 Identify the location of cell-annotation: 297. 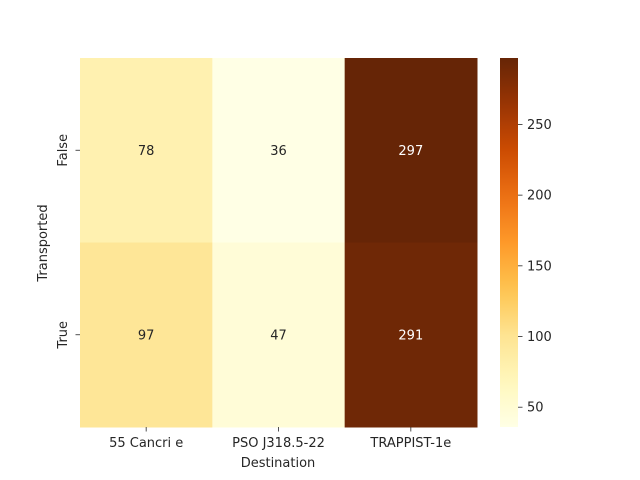
(410, 151).